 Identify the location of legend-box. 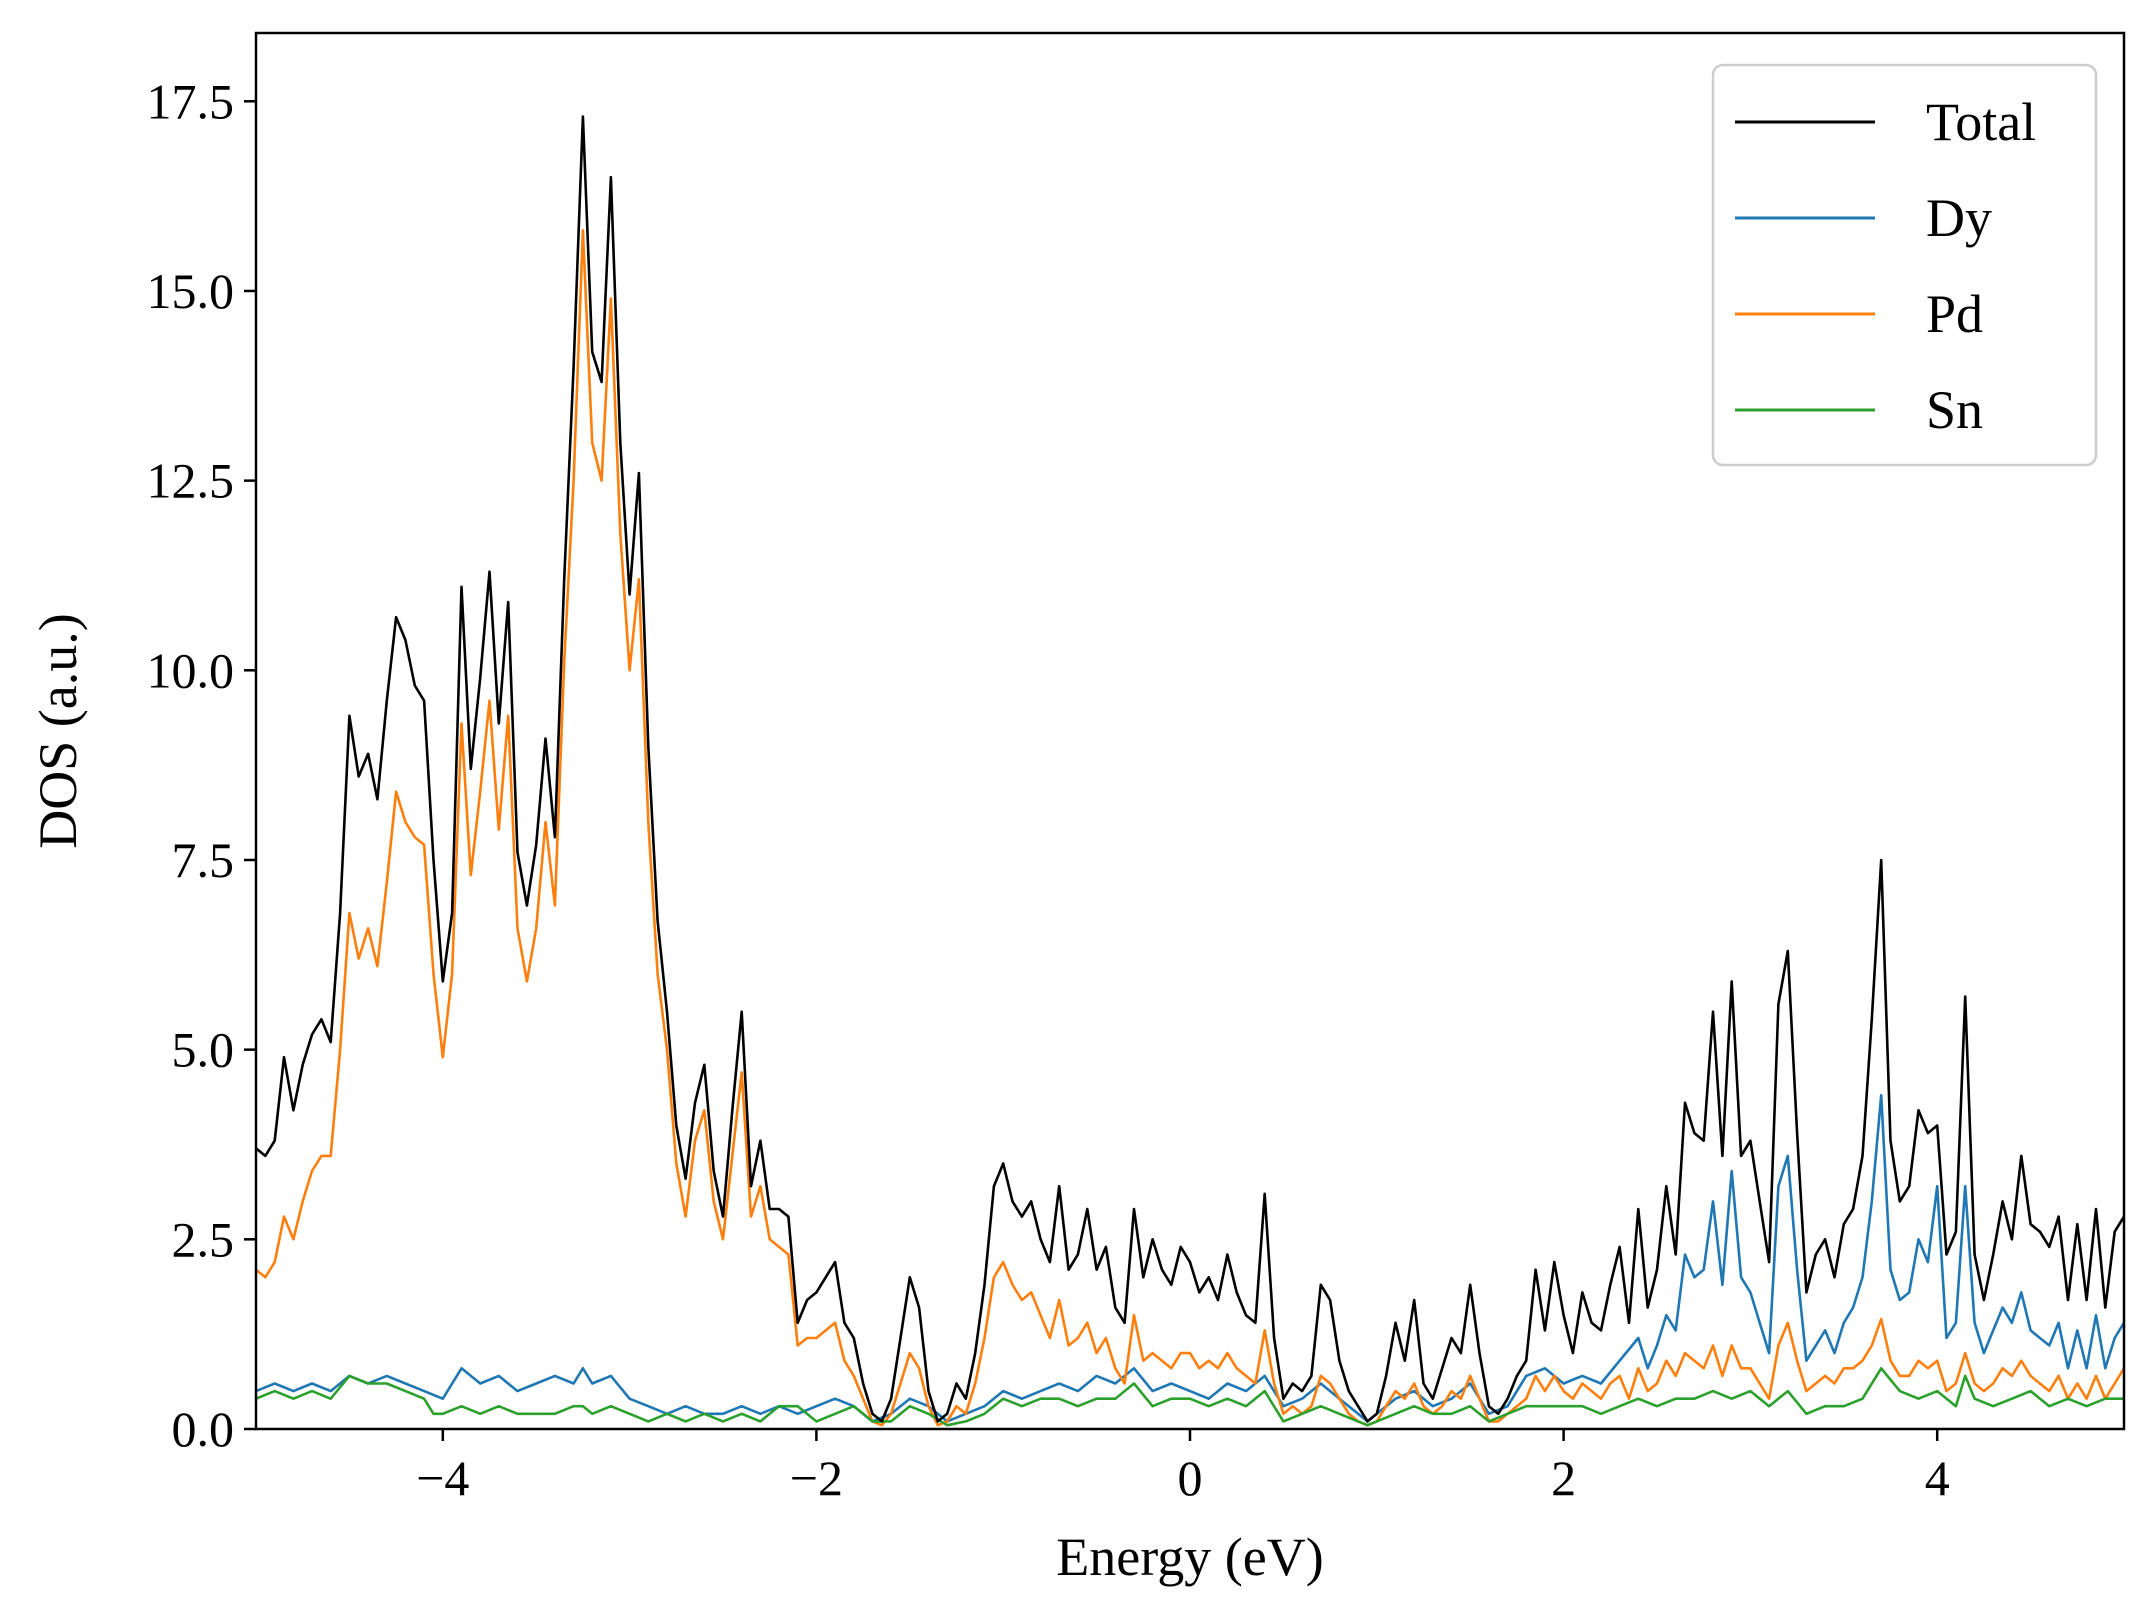
(1904, 265).